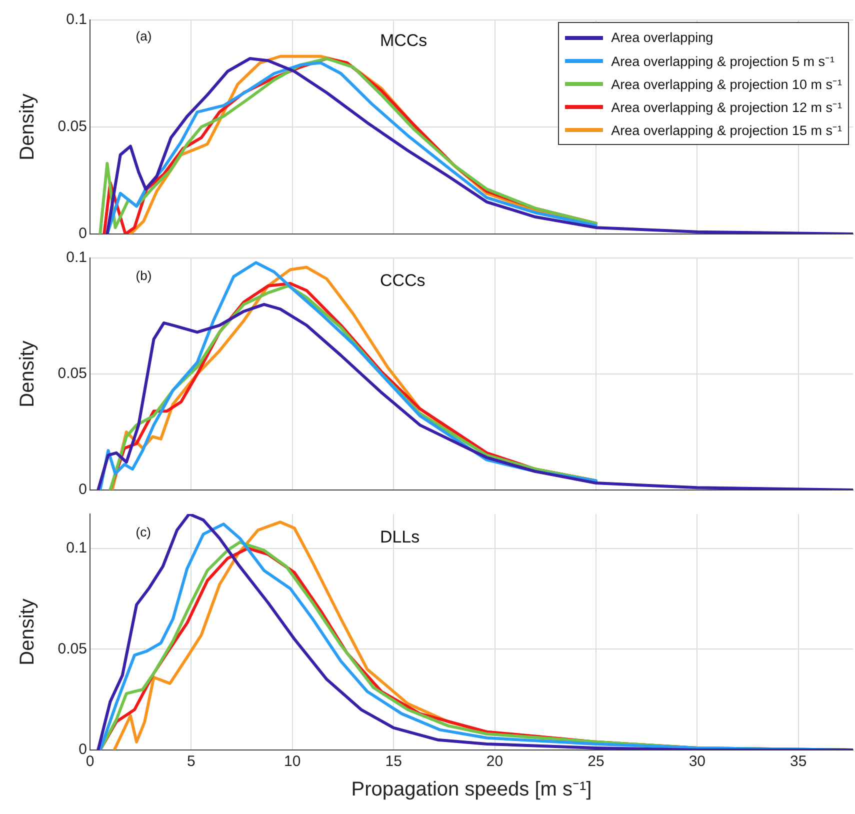 The width and height of the screenshot is (855, 814). Describe the element at coordinates (144, 36) in the screenshot. I see `annotation: (a)` at that location.